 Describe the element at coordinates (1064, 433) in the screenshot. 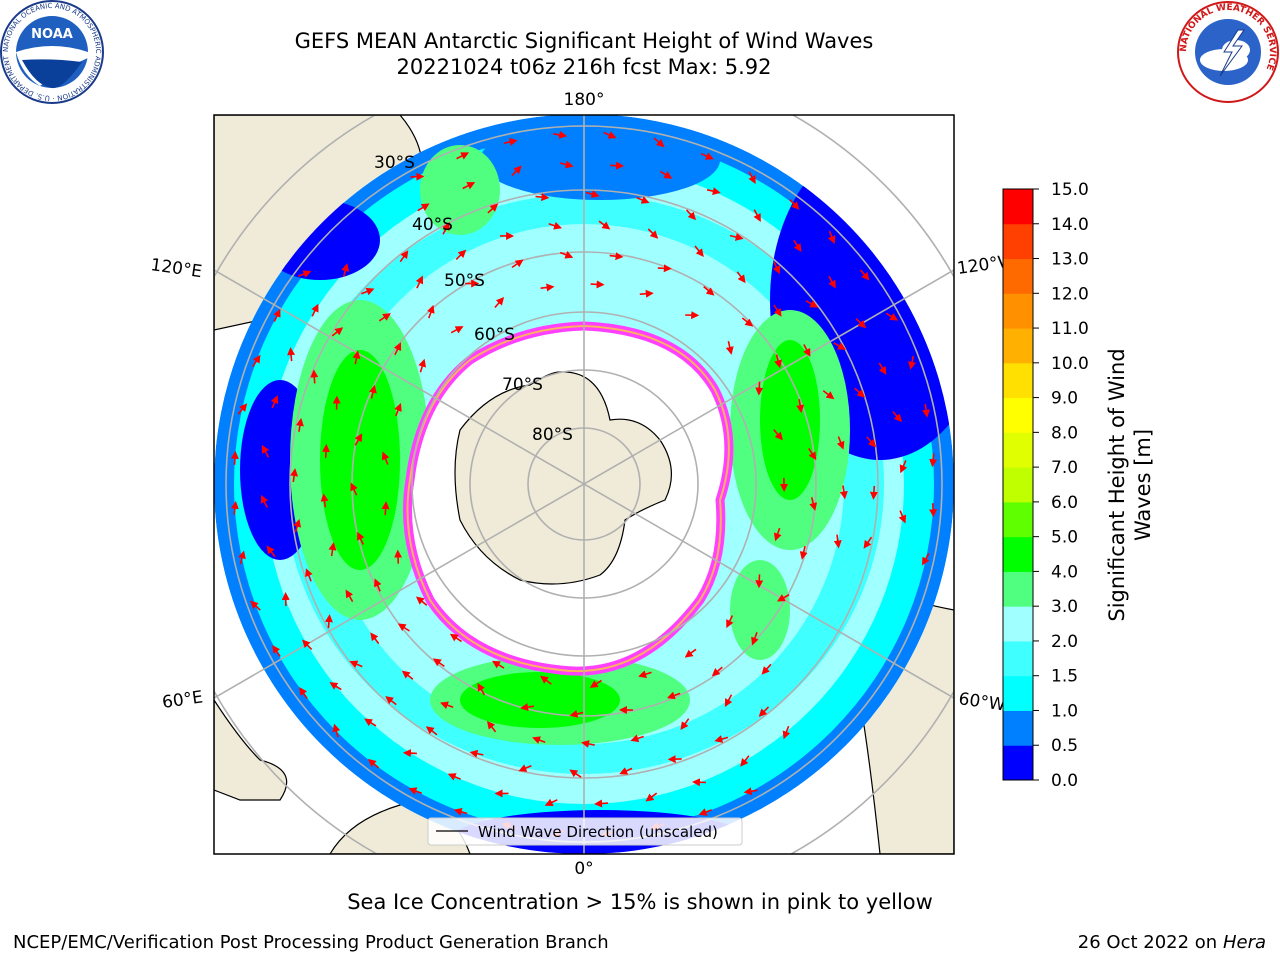

I see `colorbar-tick-label: 8.0` at that location.